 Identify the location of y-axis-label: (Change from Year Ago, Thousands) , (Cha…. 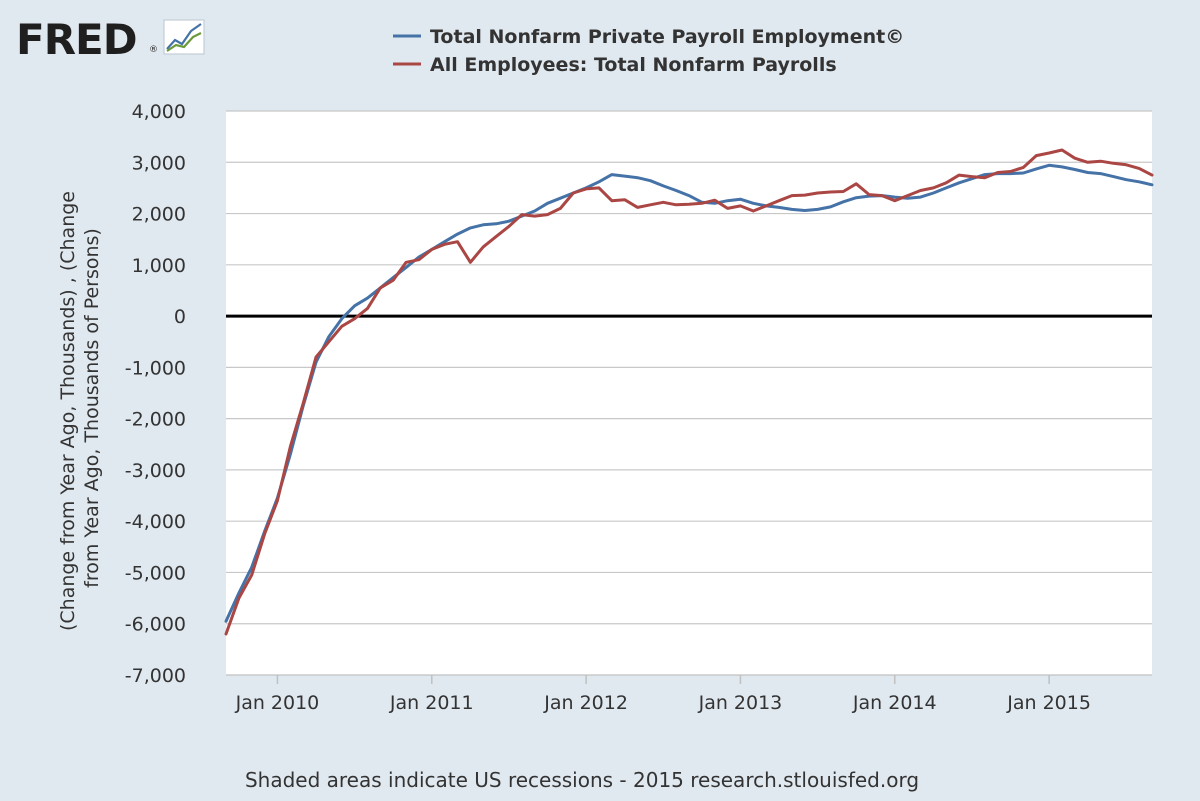
(80, 408).